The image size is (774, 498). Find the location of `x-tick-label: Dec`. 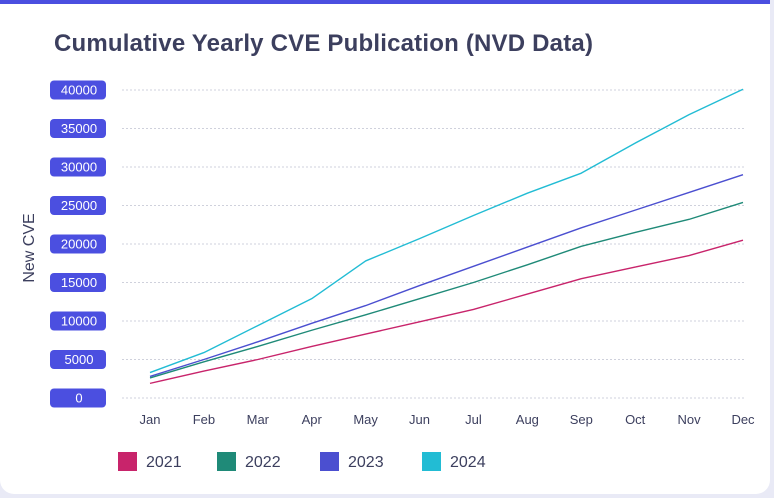

x-tick-label: Dec is located at coordinates (743, 419).